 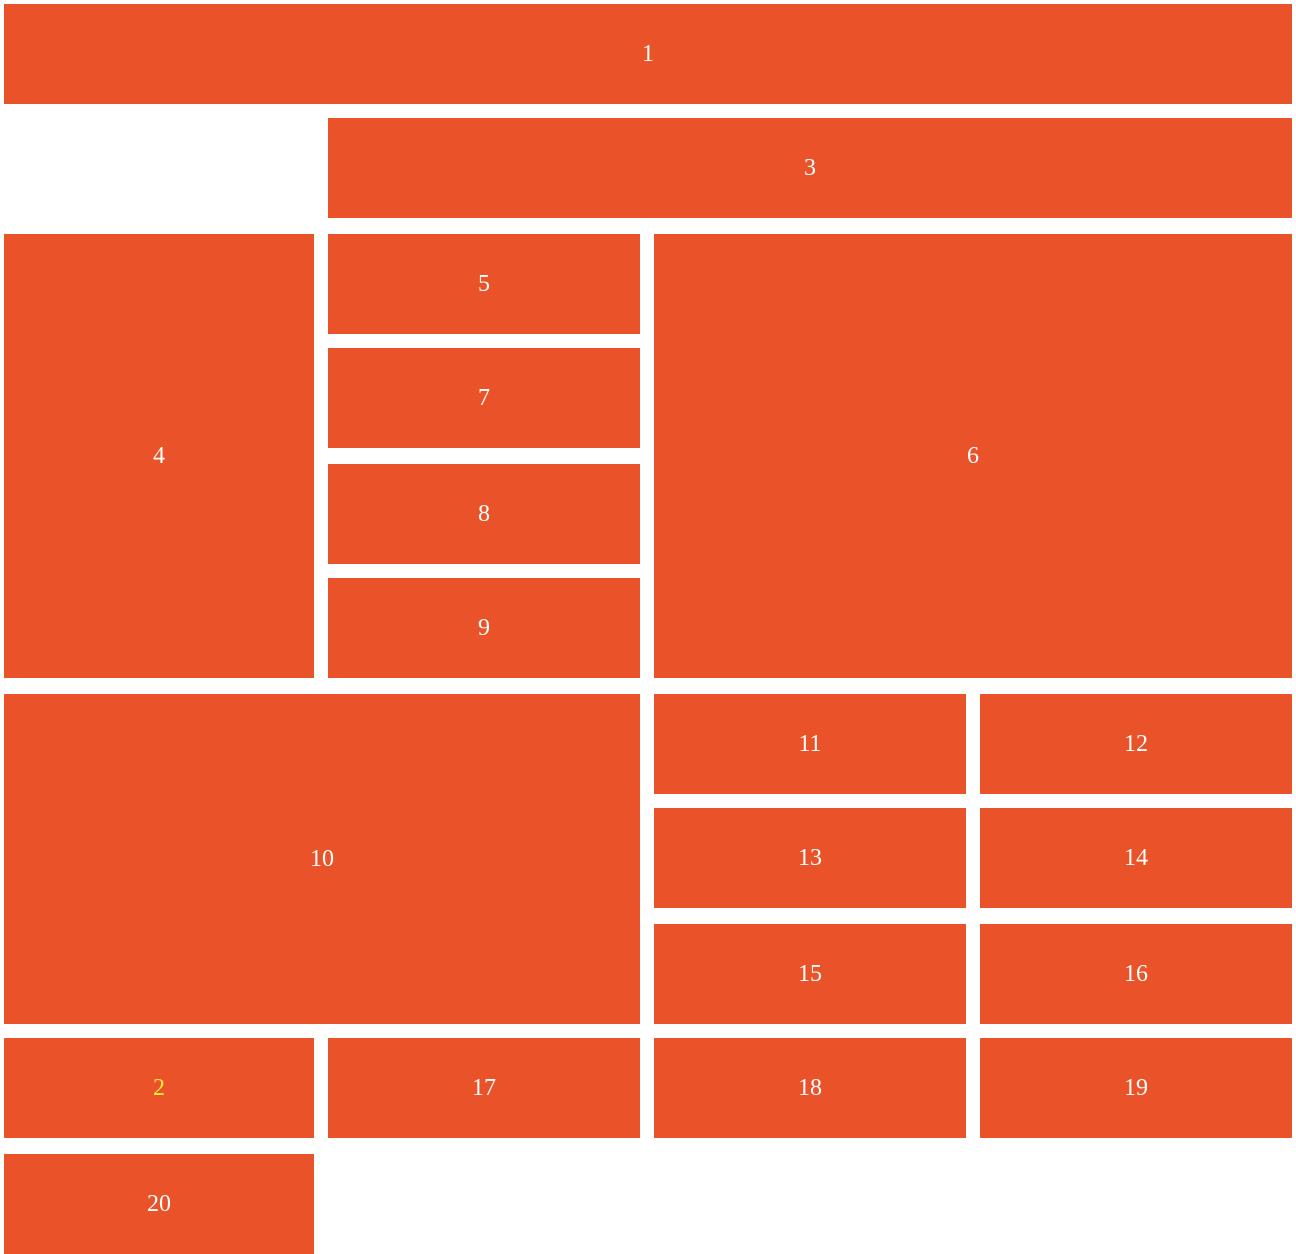 I want to click on grid-item-17: 17, so click(x=484, y=1088).